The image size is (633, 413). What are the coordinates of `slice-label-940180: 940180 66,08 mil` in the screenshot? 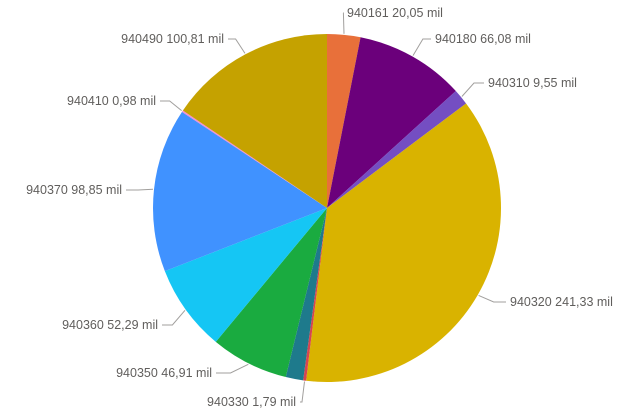 It's located at (483, 39).